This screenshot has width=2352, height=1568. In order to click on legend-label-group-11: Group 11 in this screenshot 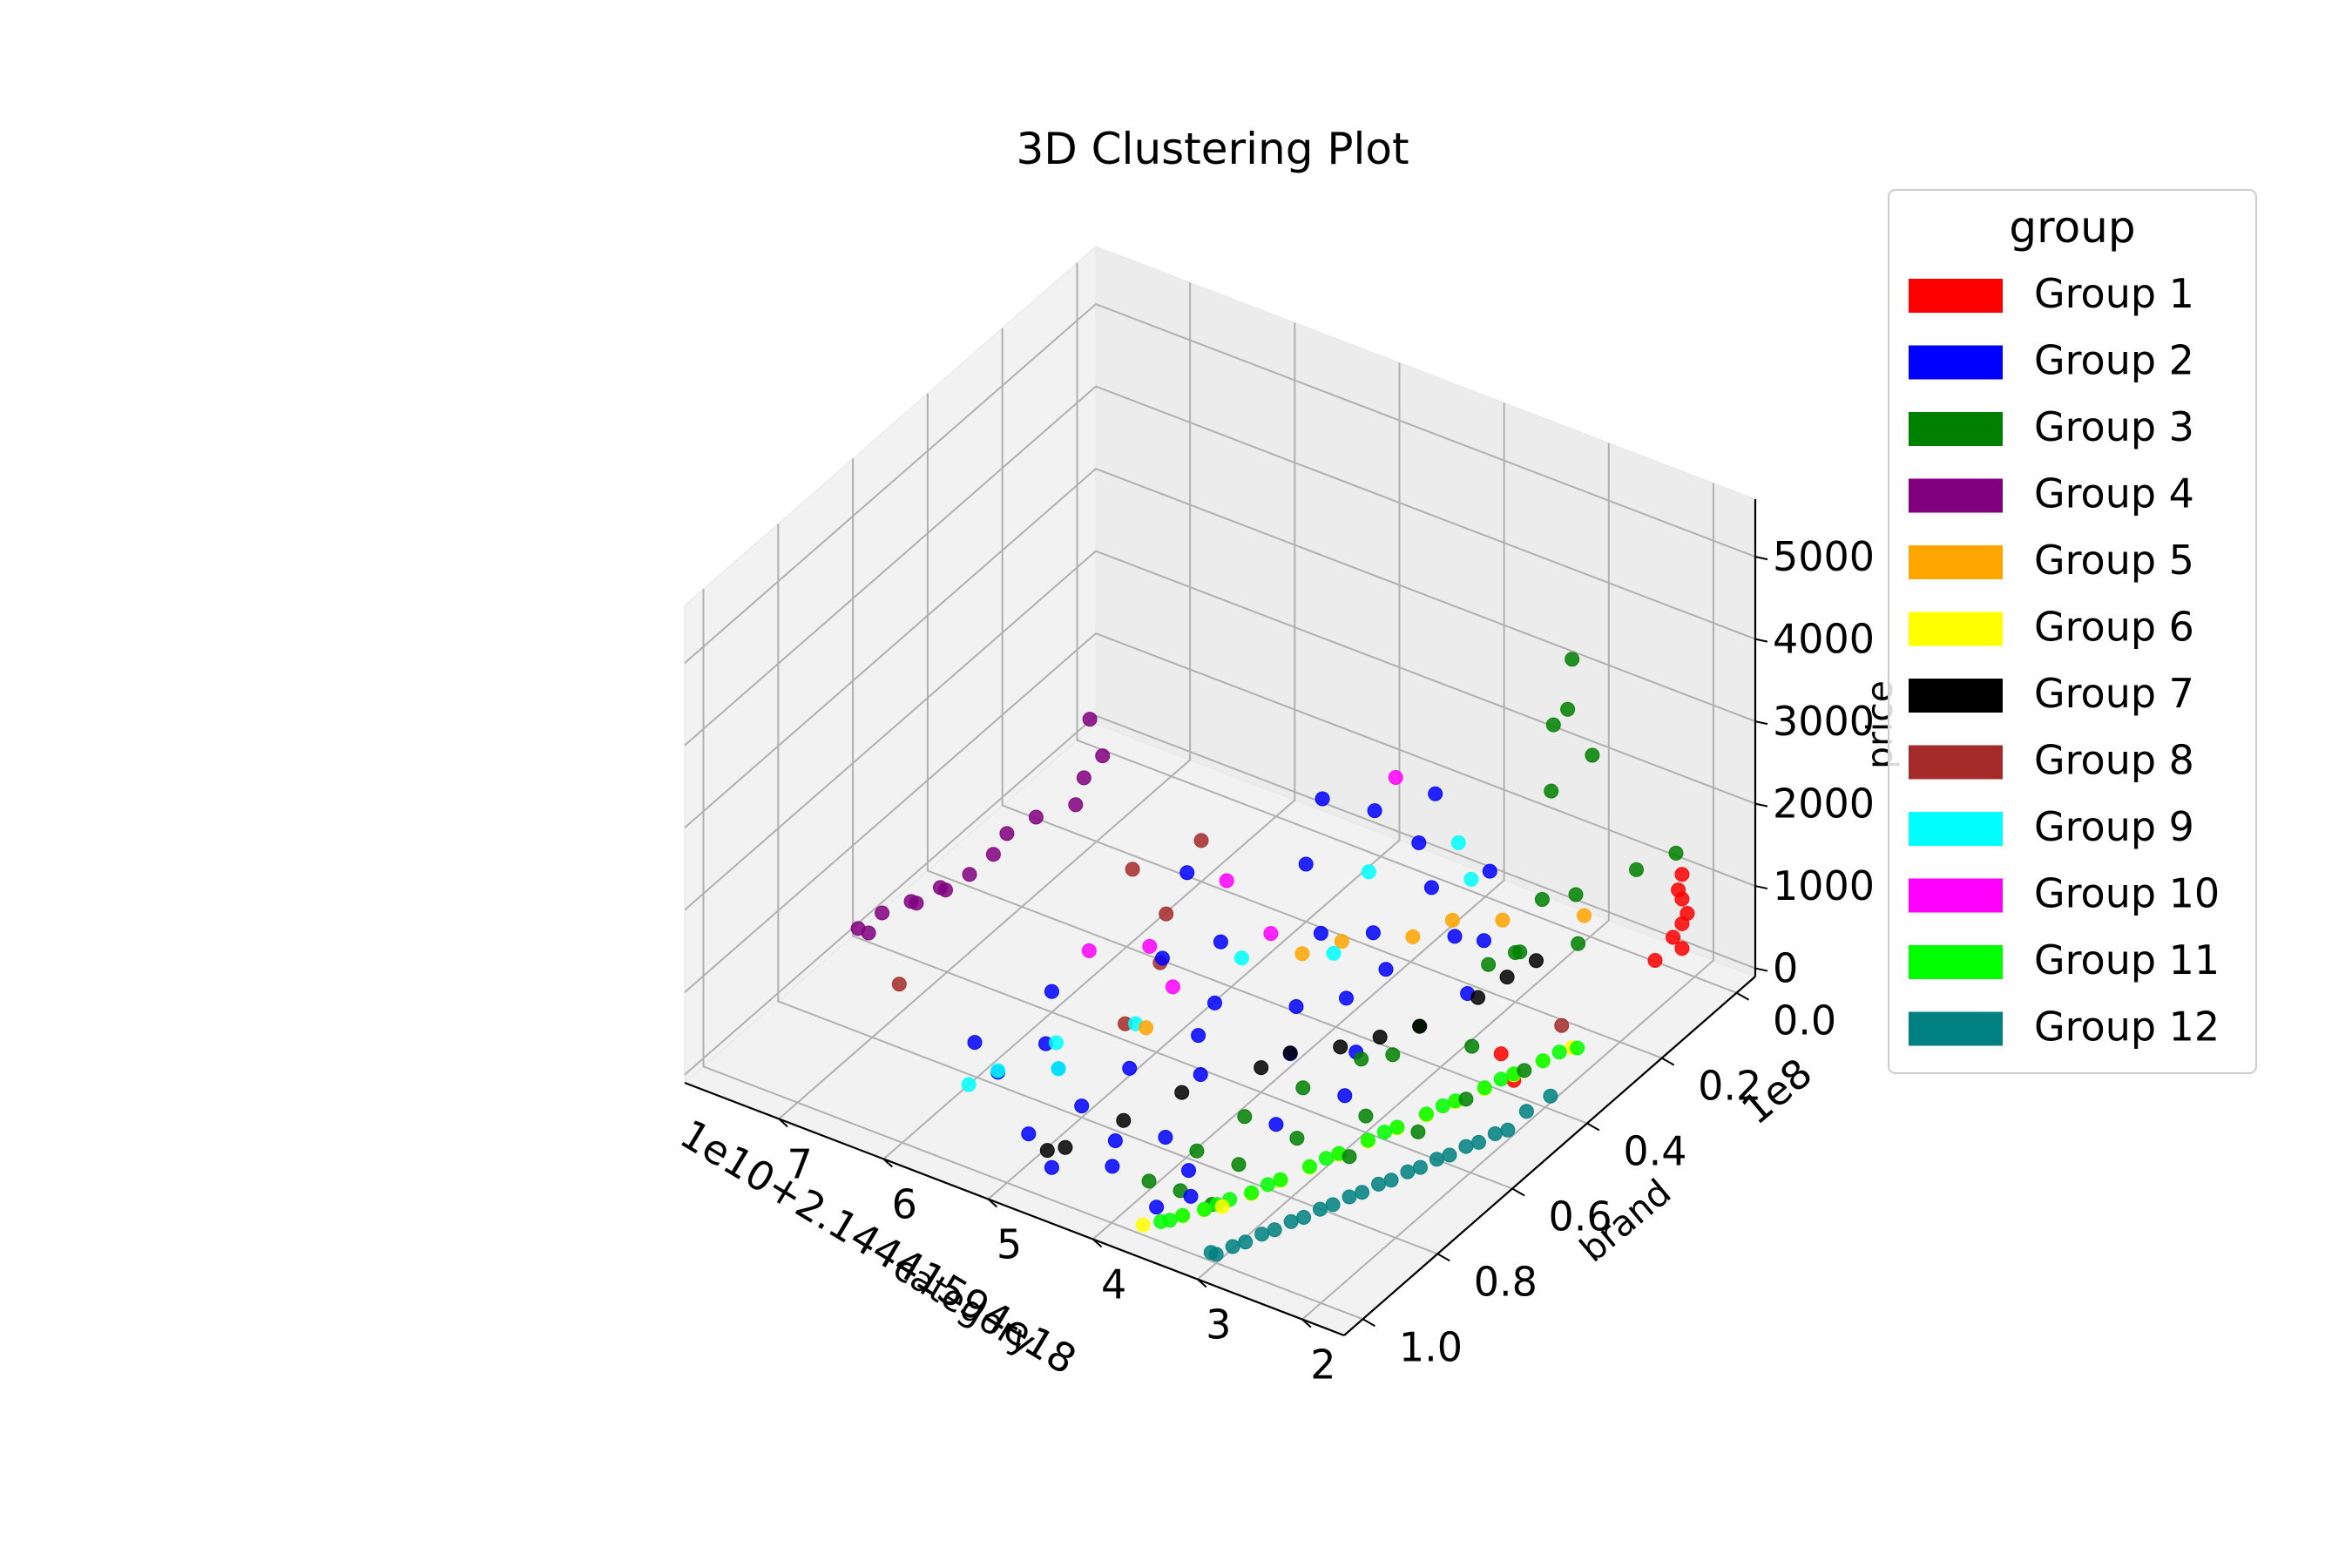, I will do `click(2127, 959)`.